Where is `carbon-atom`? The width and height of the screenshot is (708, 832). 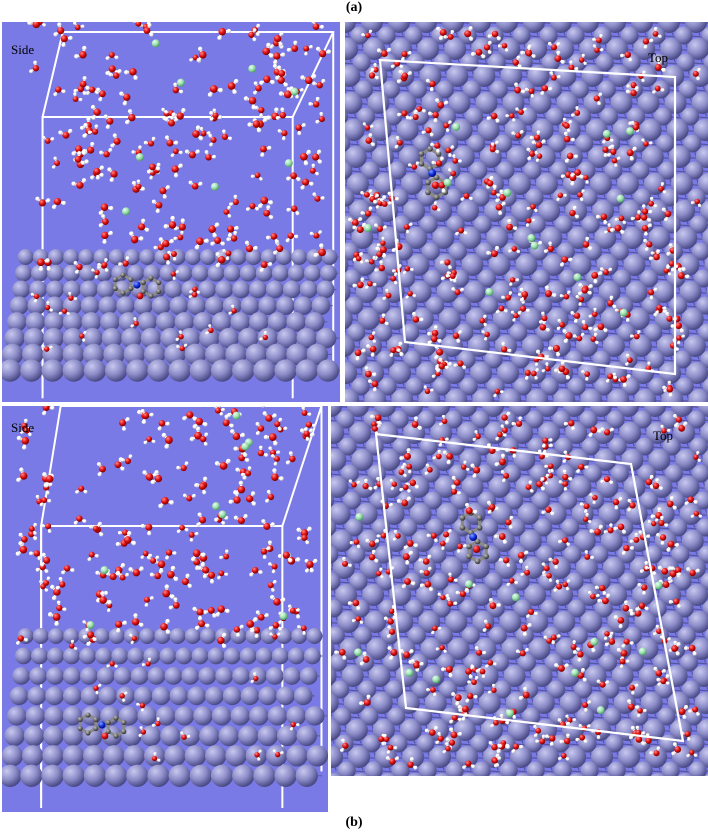
carbon-atom is located at coordinates (421, 153).